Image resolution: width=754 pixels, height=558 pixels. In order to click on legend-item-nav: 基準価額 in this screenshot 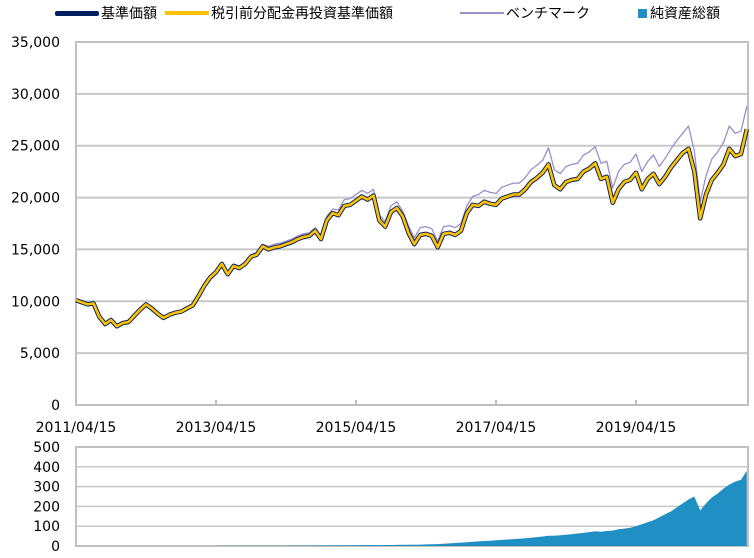, I will do `click(106, 13)`.